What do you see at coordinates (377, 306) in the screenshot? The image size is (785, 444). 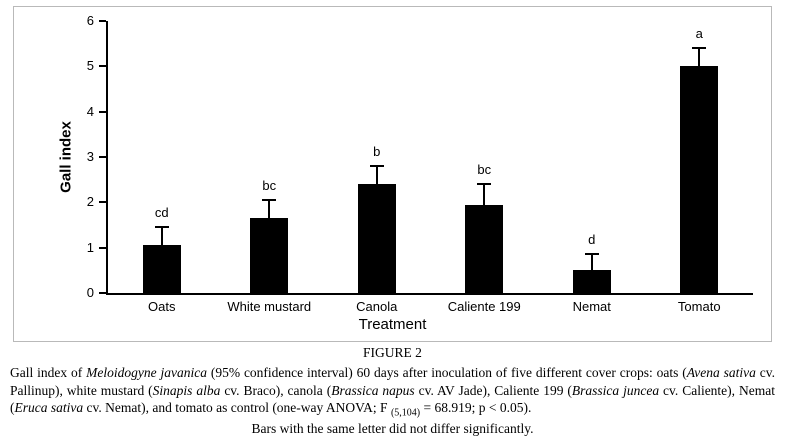 I see `x-tick-label: Canola` at bounding box center [377, 306].